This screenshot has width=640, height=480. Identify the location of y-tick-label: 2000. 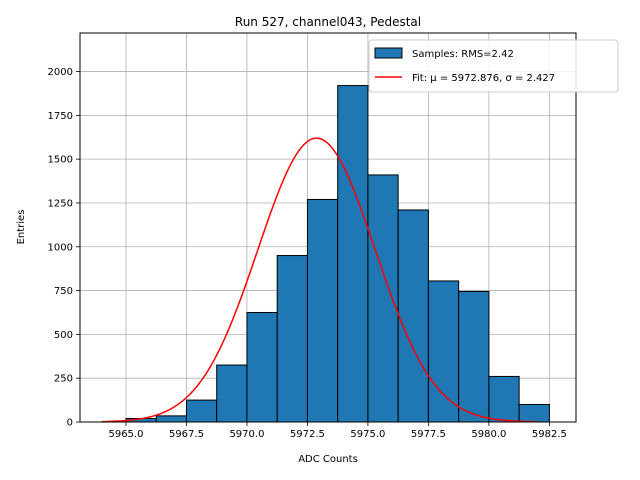
(60, 72).